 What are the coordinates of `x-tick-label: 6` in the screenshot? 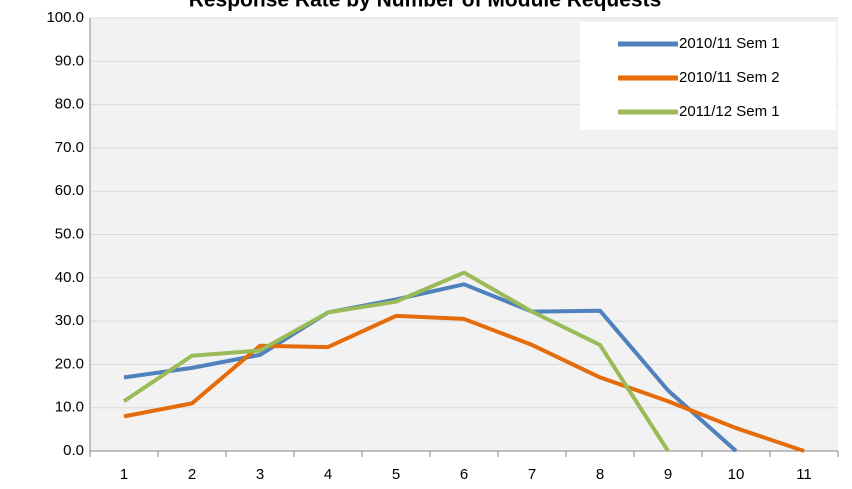 It's located at (464, 474).